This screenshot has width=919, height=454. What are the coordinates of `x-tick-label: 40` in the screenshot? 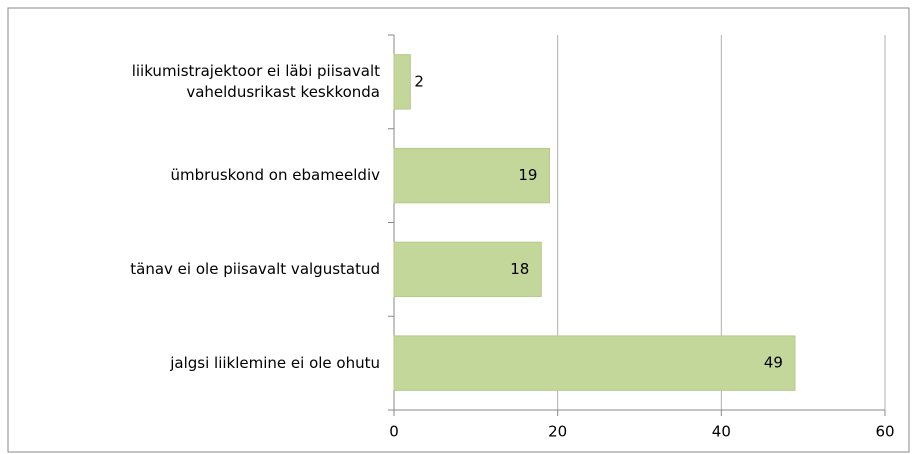 It's located at (721, 432).